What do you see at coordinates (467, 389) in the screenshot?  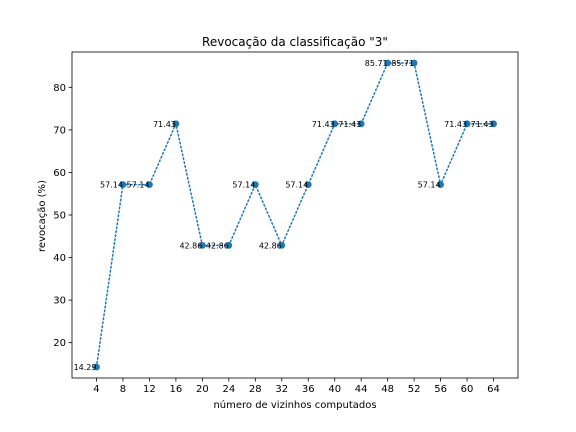 I see `x-tick-label: 60` at bounding box center [467, 389].